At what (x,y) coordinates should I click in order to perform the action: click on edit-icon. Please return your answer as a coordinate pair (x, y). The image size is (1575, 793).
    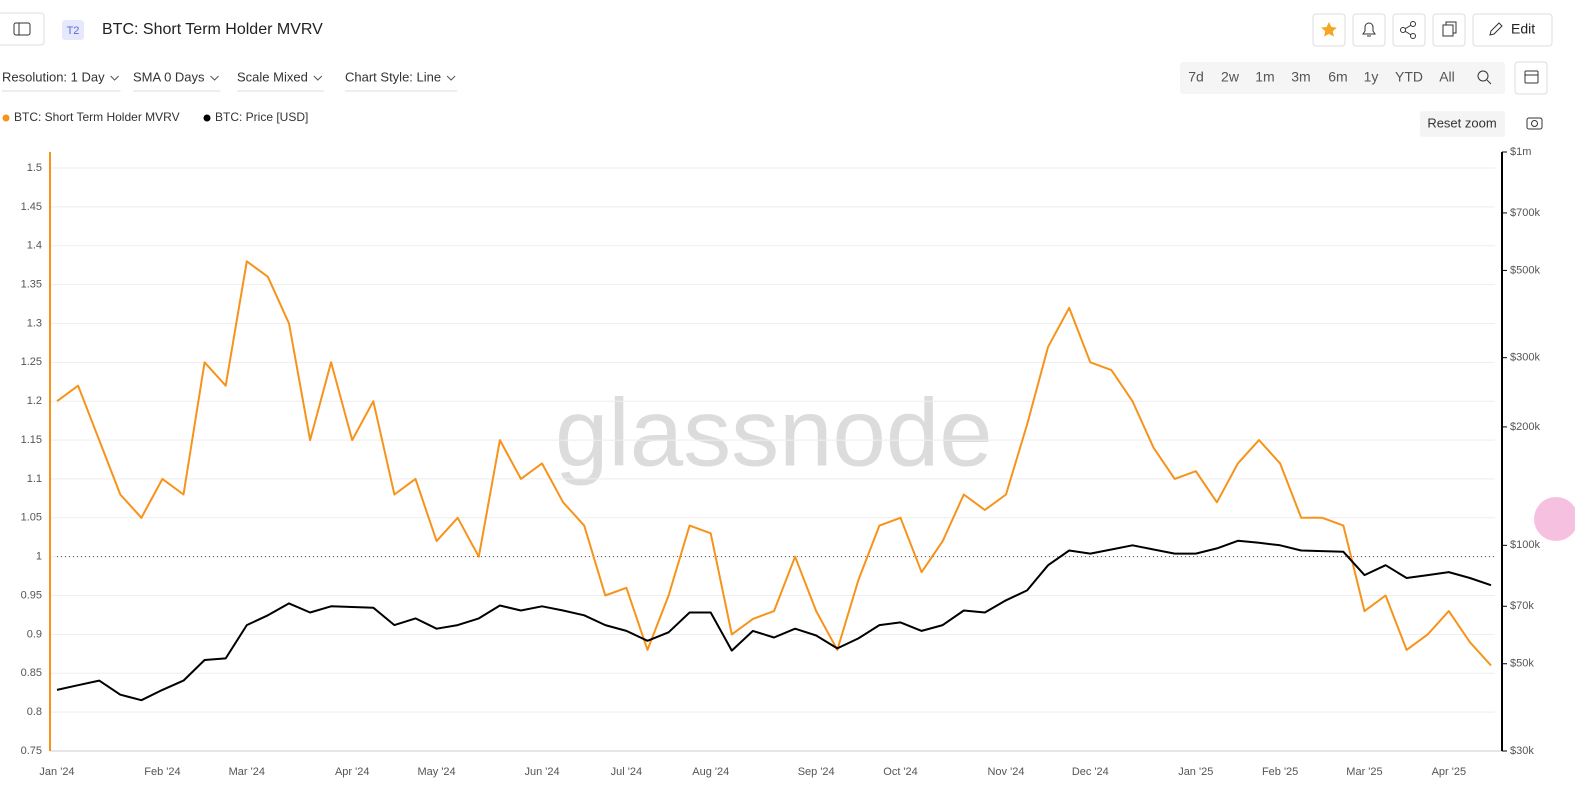
    Looking at the image, I should click on (1496, 29).